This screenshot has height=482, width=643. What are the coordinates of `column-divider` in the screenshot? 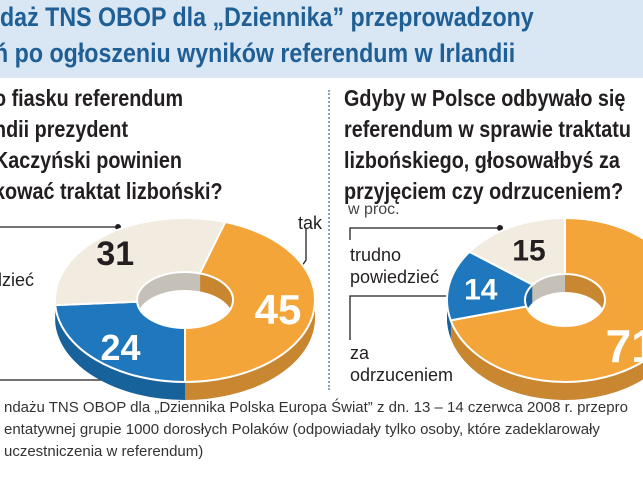 It's located at (329, 240).